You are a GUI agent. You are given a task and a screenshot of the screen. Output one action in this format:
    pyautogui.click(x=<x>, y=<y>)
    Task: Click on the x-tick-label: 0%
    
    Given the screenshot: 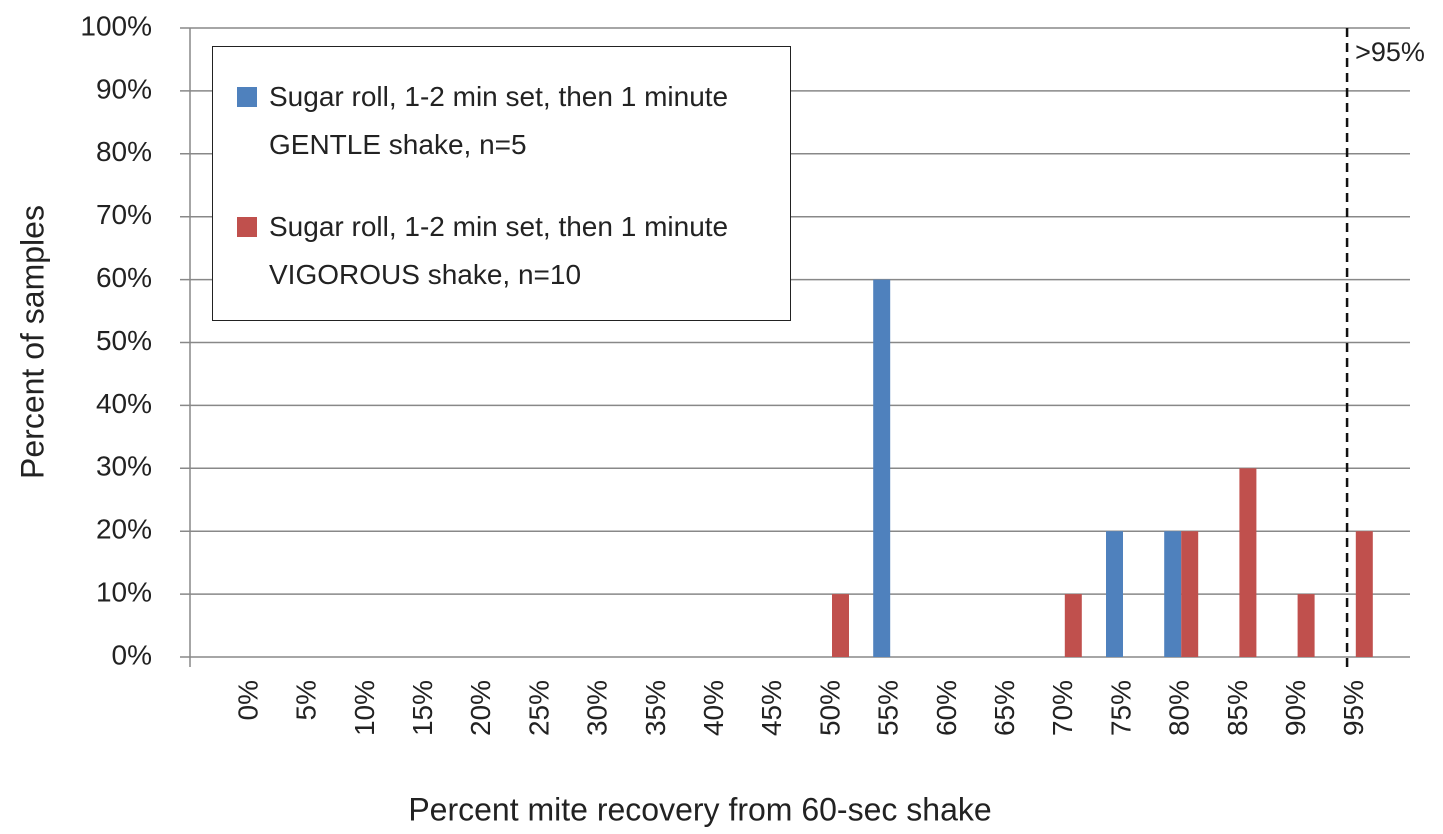 What is the action you would take?
    pyautogui.click(x=247, y=700)
    